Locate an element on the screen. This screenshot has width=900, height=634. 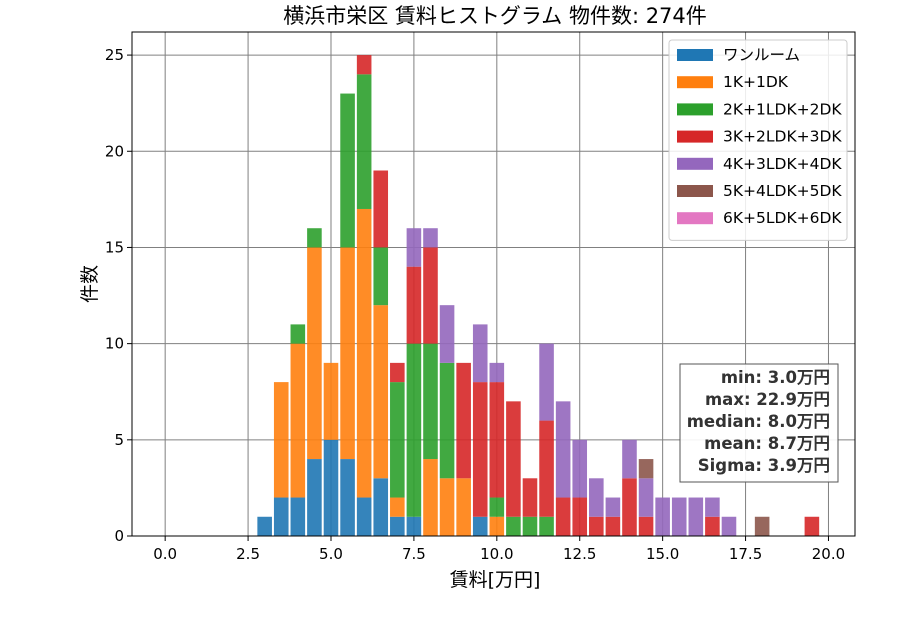
bar--13 is located at coordinates (480, 526).